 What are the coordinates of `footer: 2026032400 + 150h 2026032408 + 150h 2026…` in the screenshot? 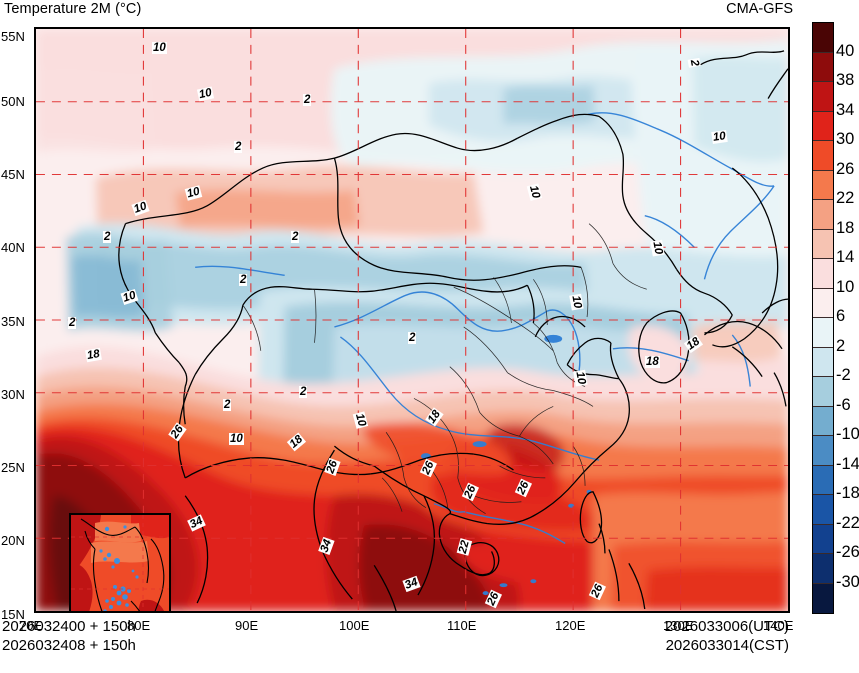 It's located at (429, 645).